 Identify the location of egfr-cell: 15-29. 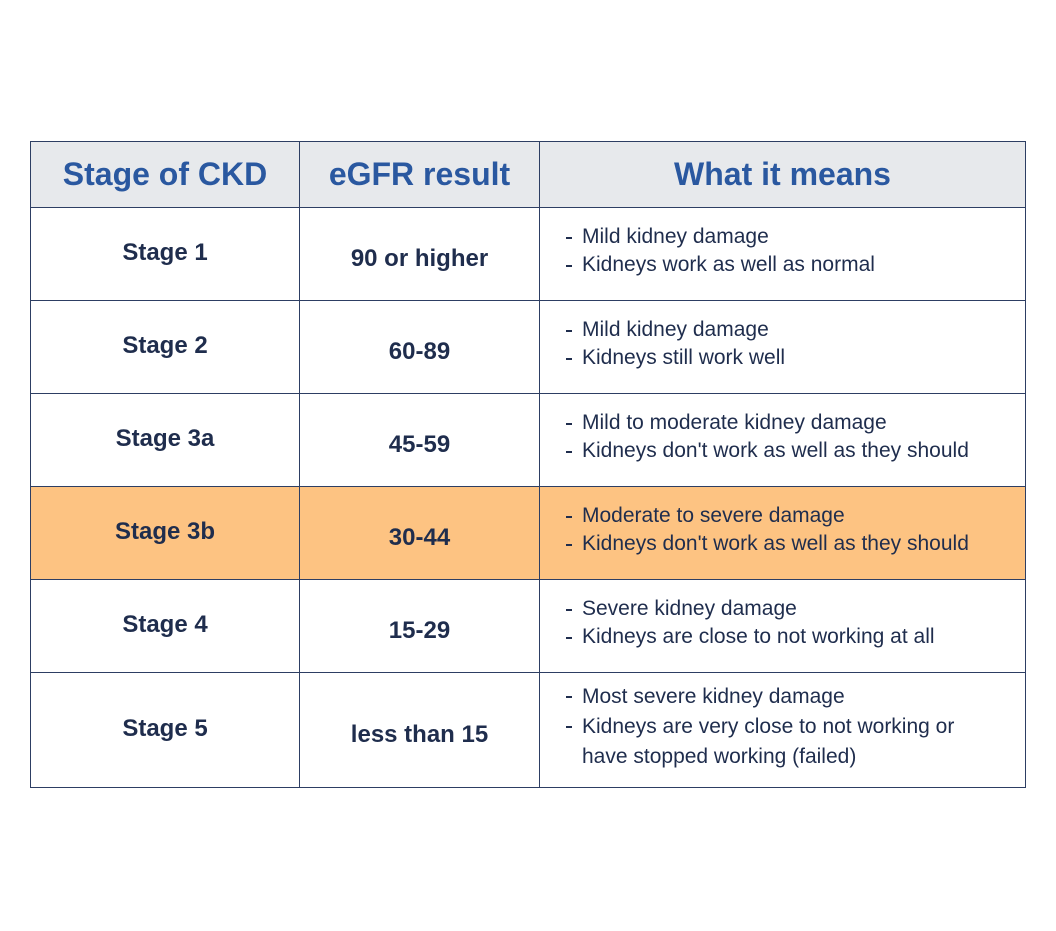
(419, 626).